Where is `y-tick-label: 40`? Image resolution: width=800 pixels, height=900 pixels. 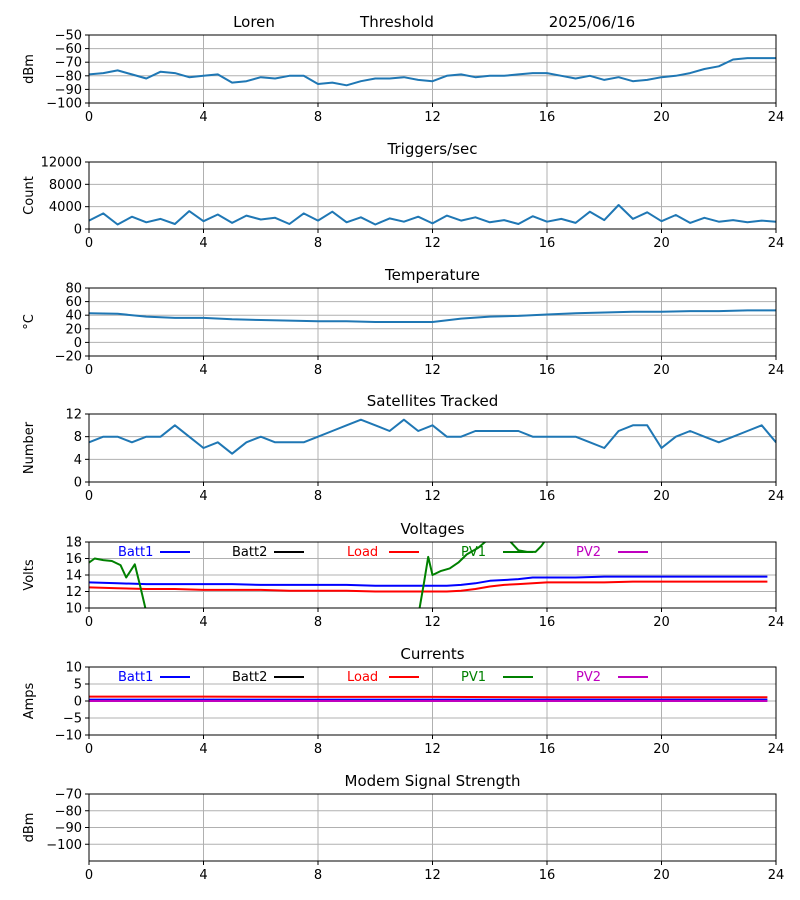 y-tick-label: 40 is located at coordinates (73, 316).